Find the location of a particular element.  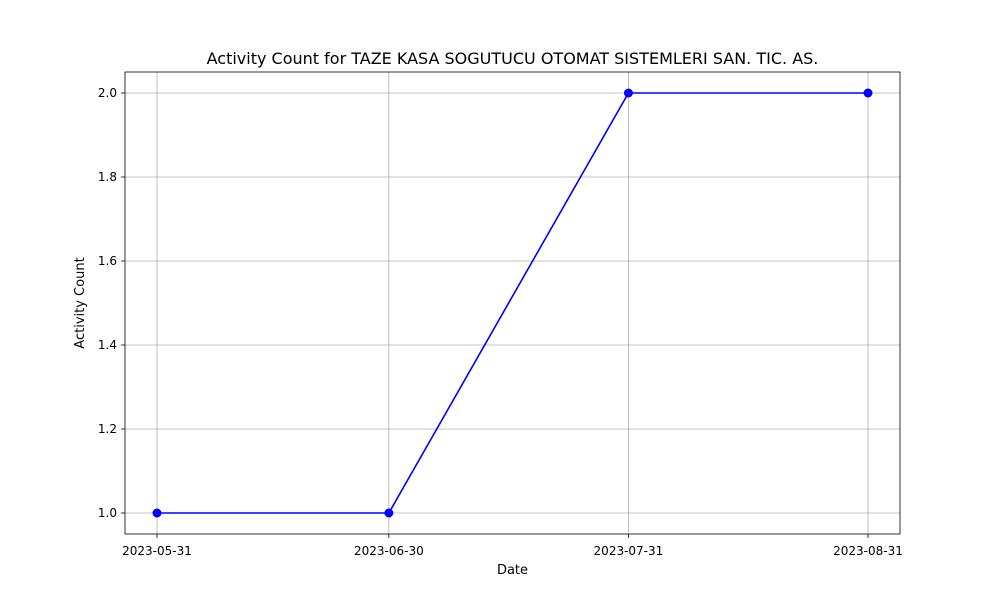

y-tick-label: 2.0 is located at coordinates (107, 93).